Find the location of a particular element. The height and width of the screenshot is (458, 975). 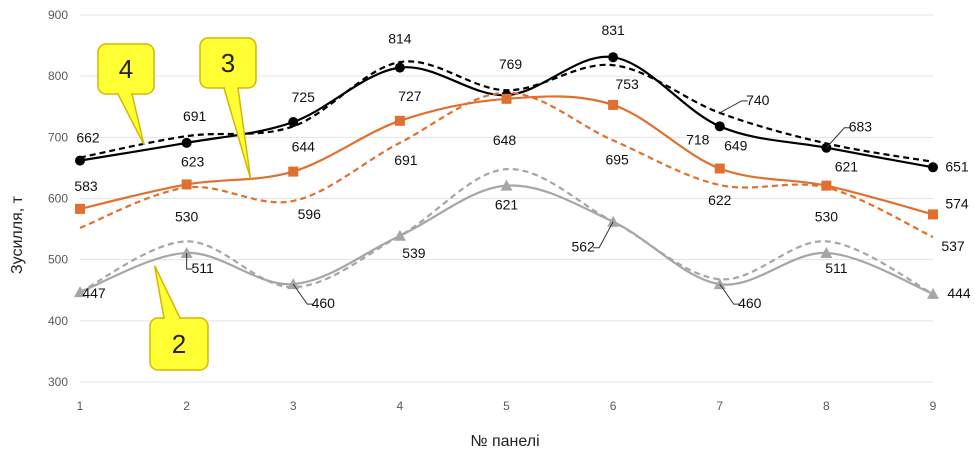

data-label: 447 is located at coordinates (94, 293).